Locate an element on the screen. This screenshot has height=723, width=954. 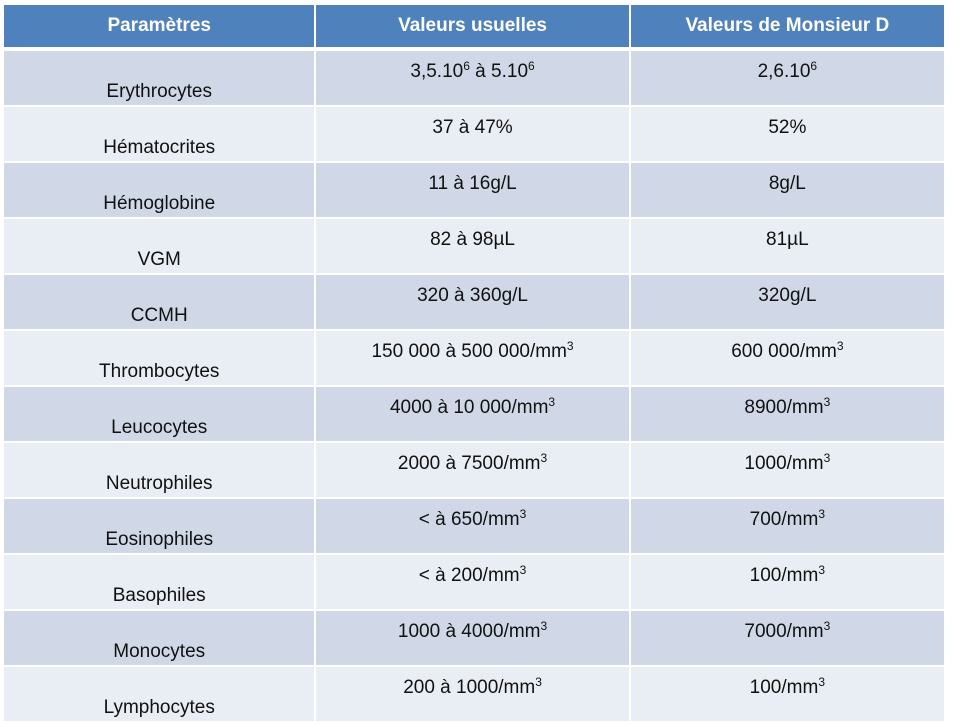
cell-usual-value: 200 à 1000/mm3 is located at coordinates (473, 695).